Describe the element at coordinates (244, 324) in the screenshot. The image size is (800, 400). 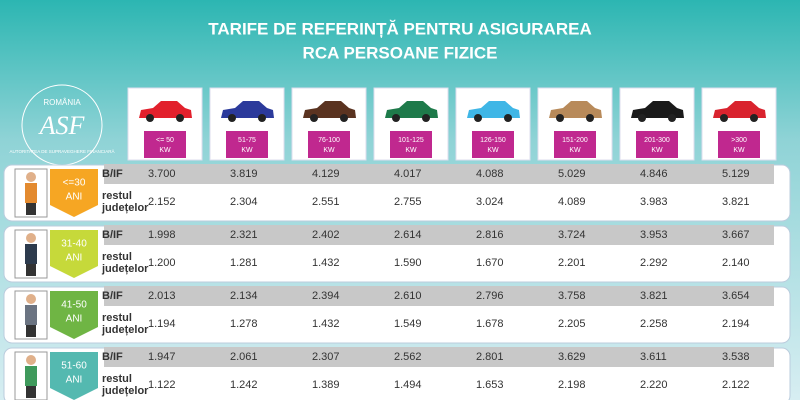
I see `rate-value: 1.278` at that location.